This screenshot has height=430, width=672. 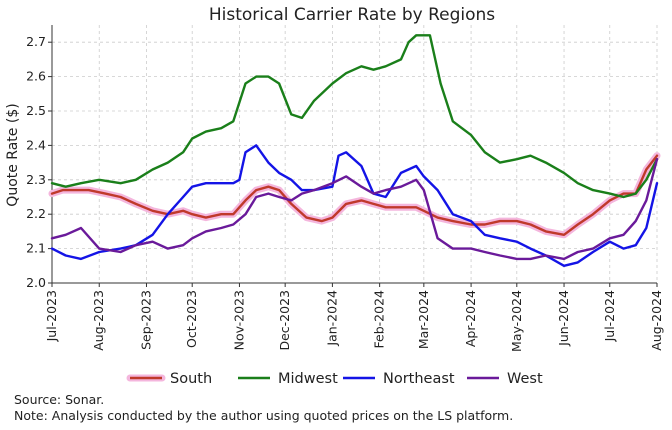 I want to click on x-tick-label: Nov-2023, so click(x=238, y=320).